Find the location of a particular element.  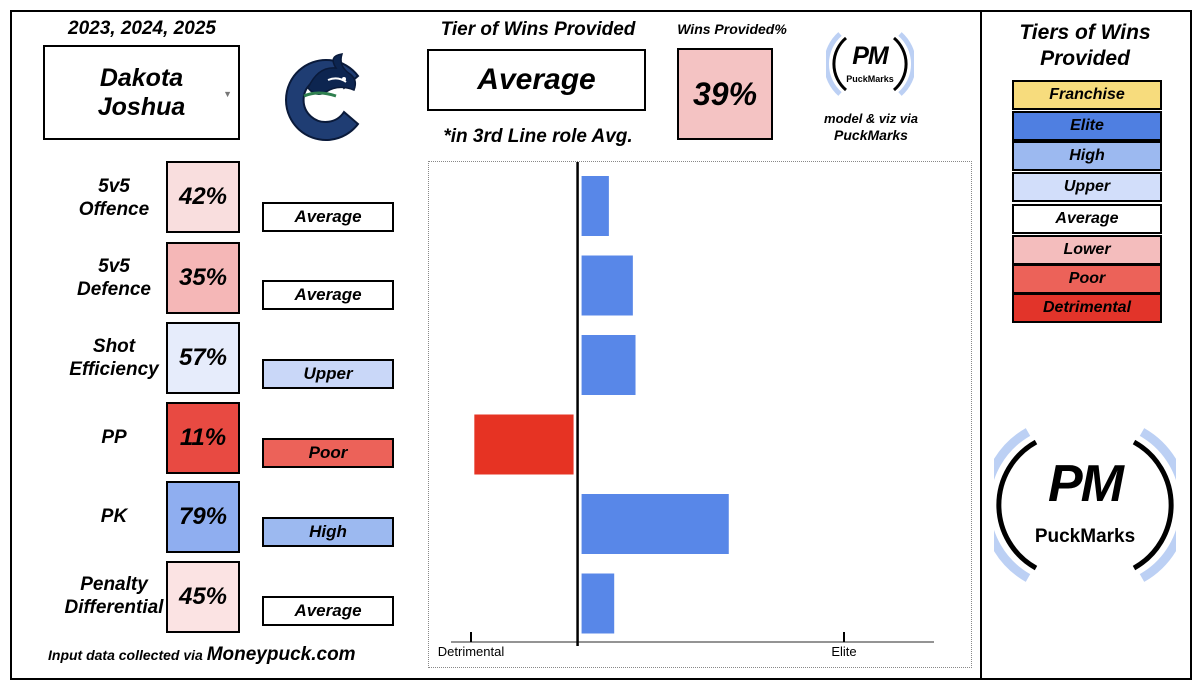

metric-label: Penalty Differential is located at coordinates (114, 596).